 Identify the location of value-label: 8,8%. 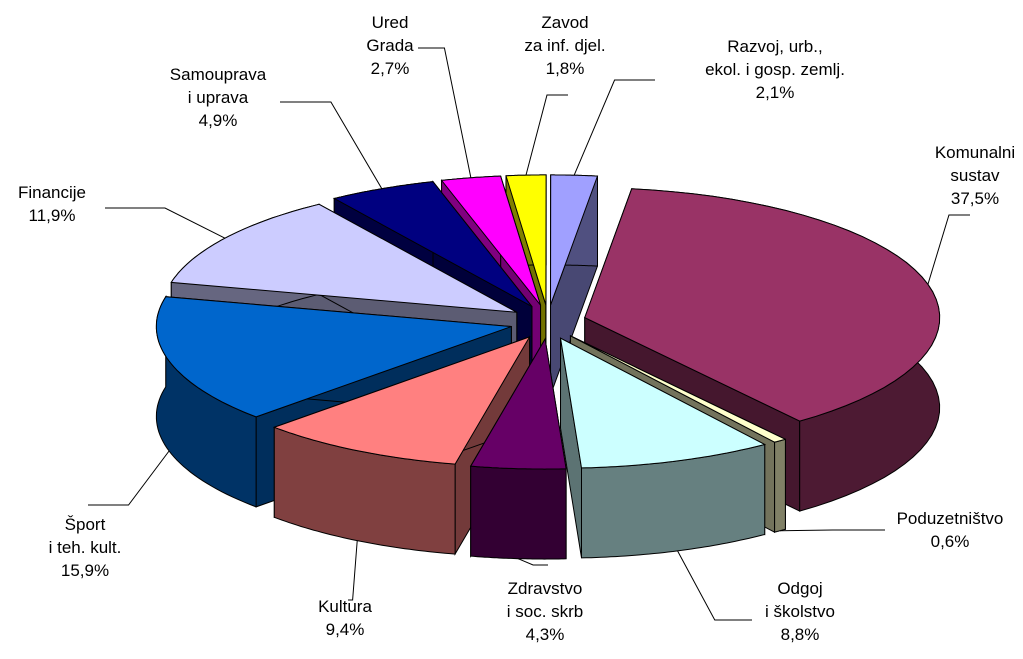
(800, 634).